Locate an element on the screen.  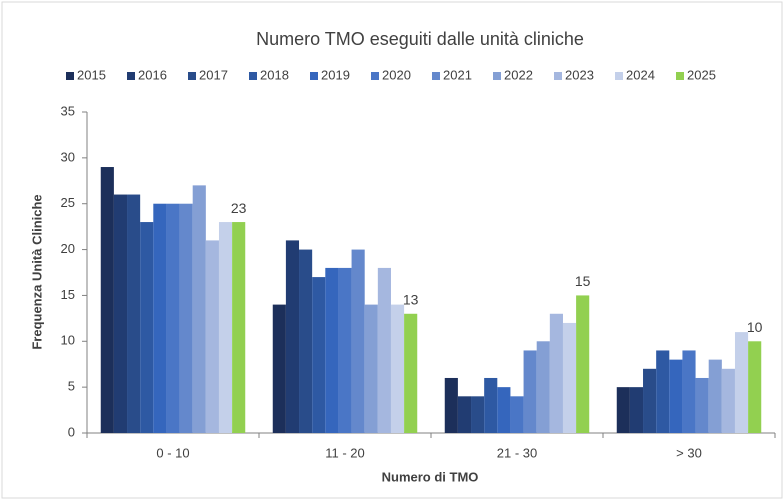
y-tick-label: 5 is located at coordinates (71, 386).